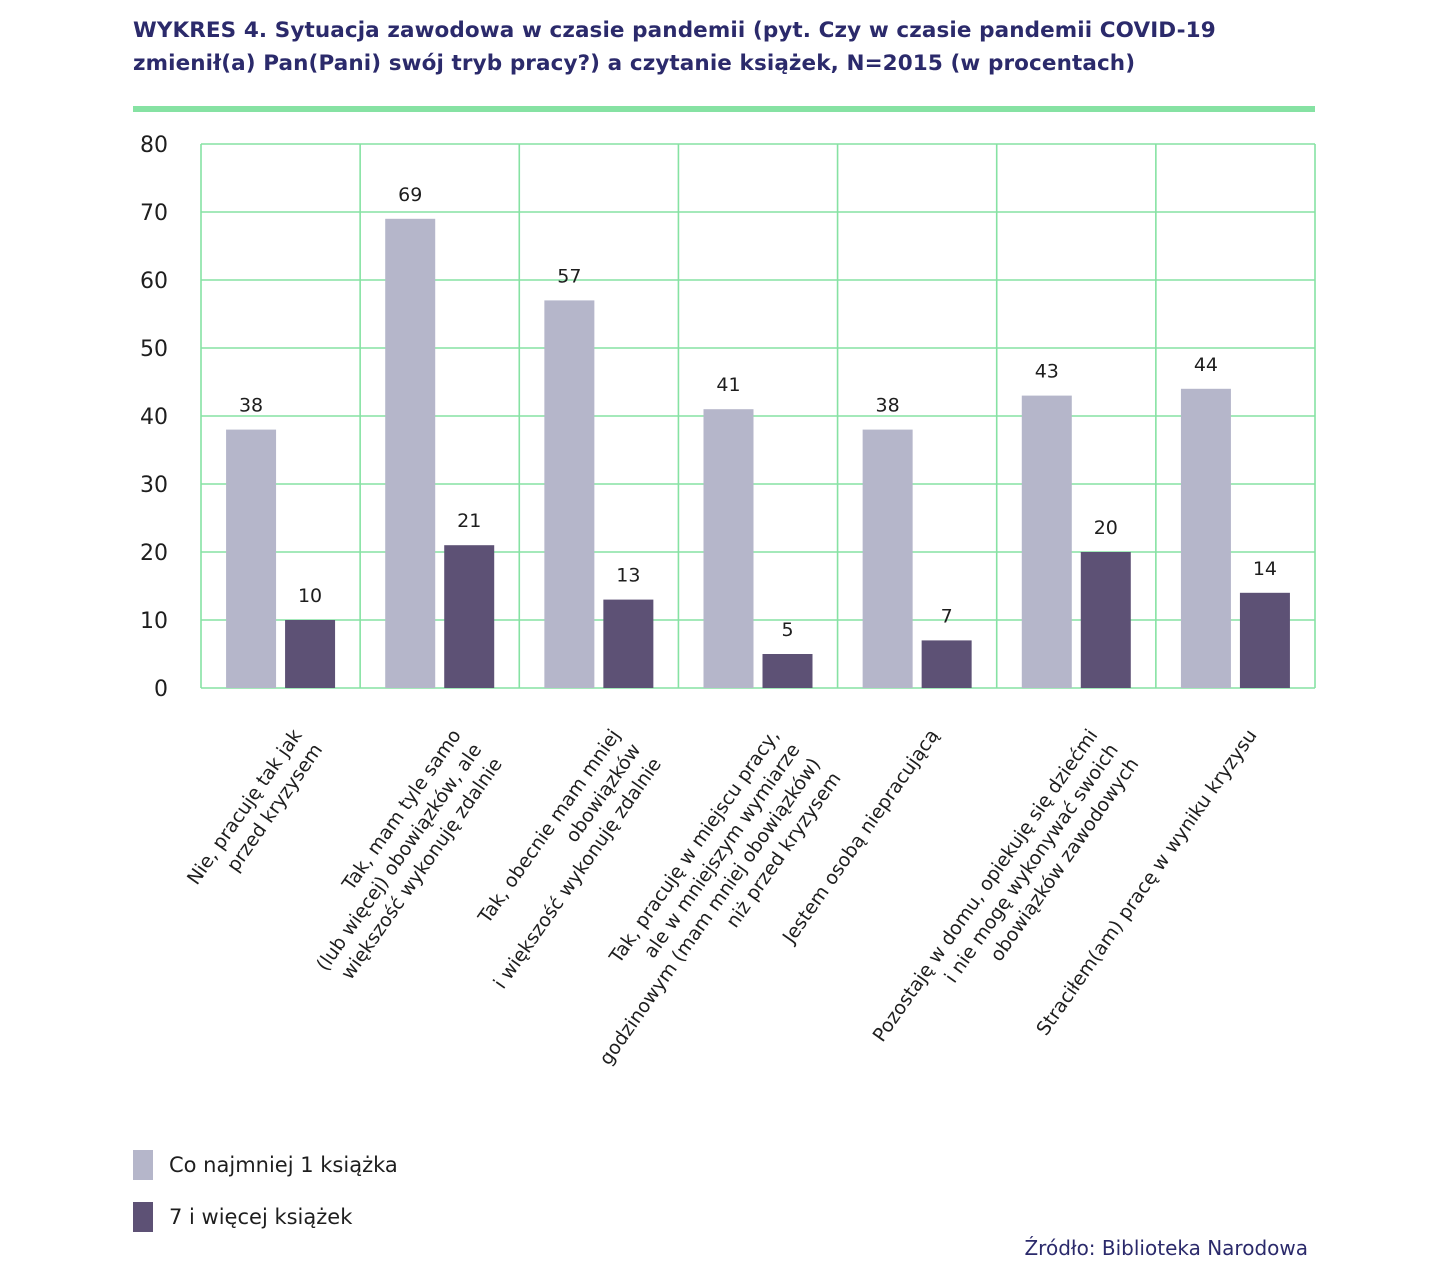 Image resolution: width=1445 pixels, height=1270 pixels. I want to click on data-label: 20, so click(1106, 528).